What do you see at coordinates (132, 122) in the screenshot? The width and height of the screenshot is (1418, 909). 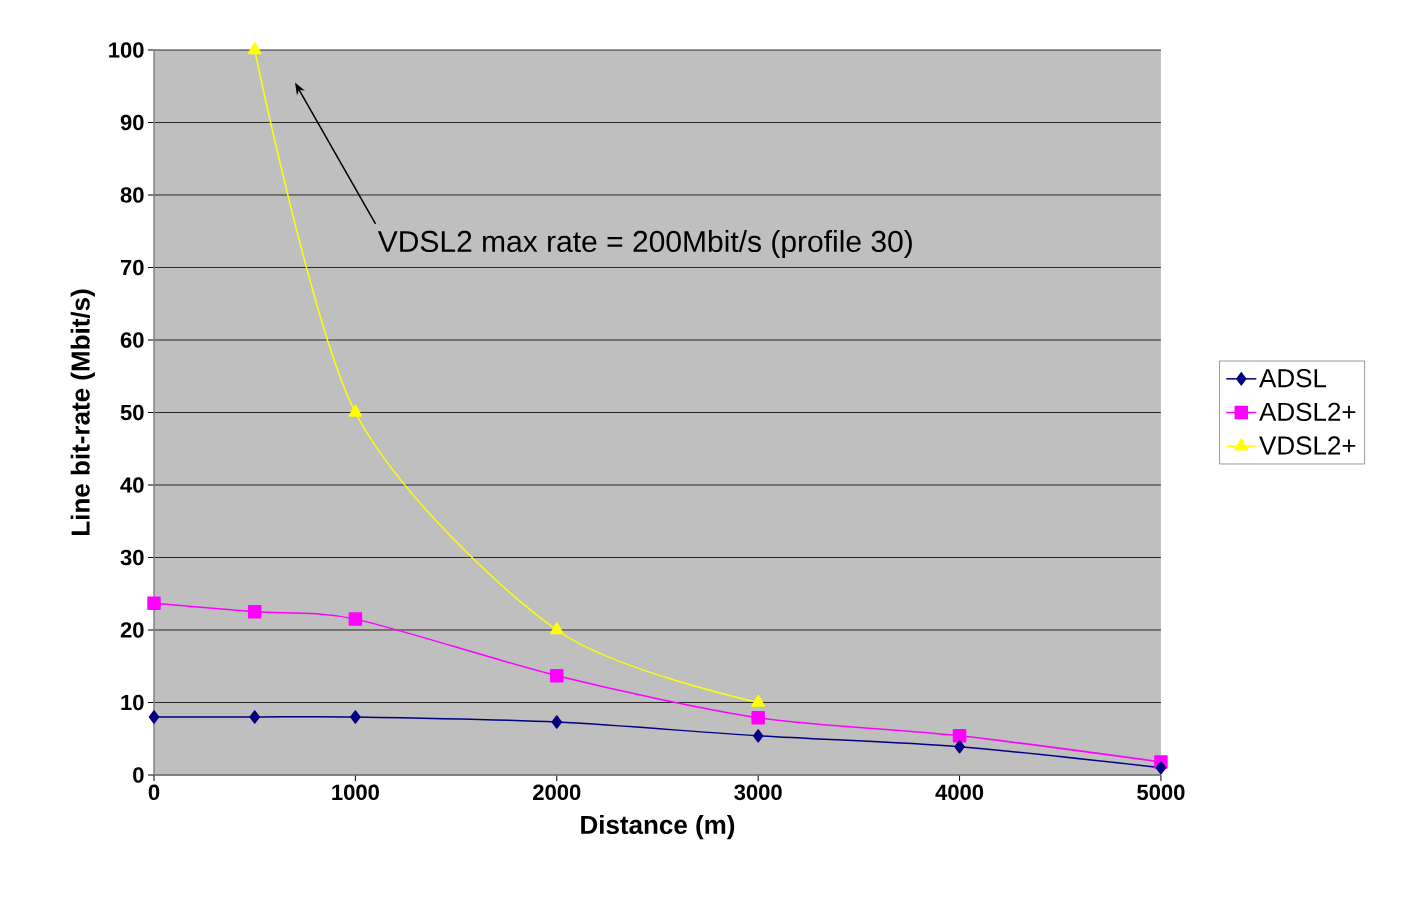 I see `y-tick-label: 90` at bounding box center [132, 122].